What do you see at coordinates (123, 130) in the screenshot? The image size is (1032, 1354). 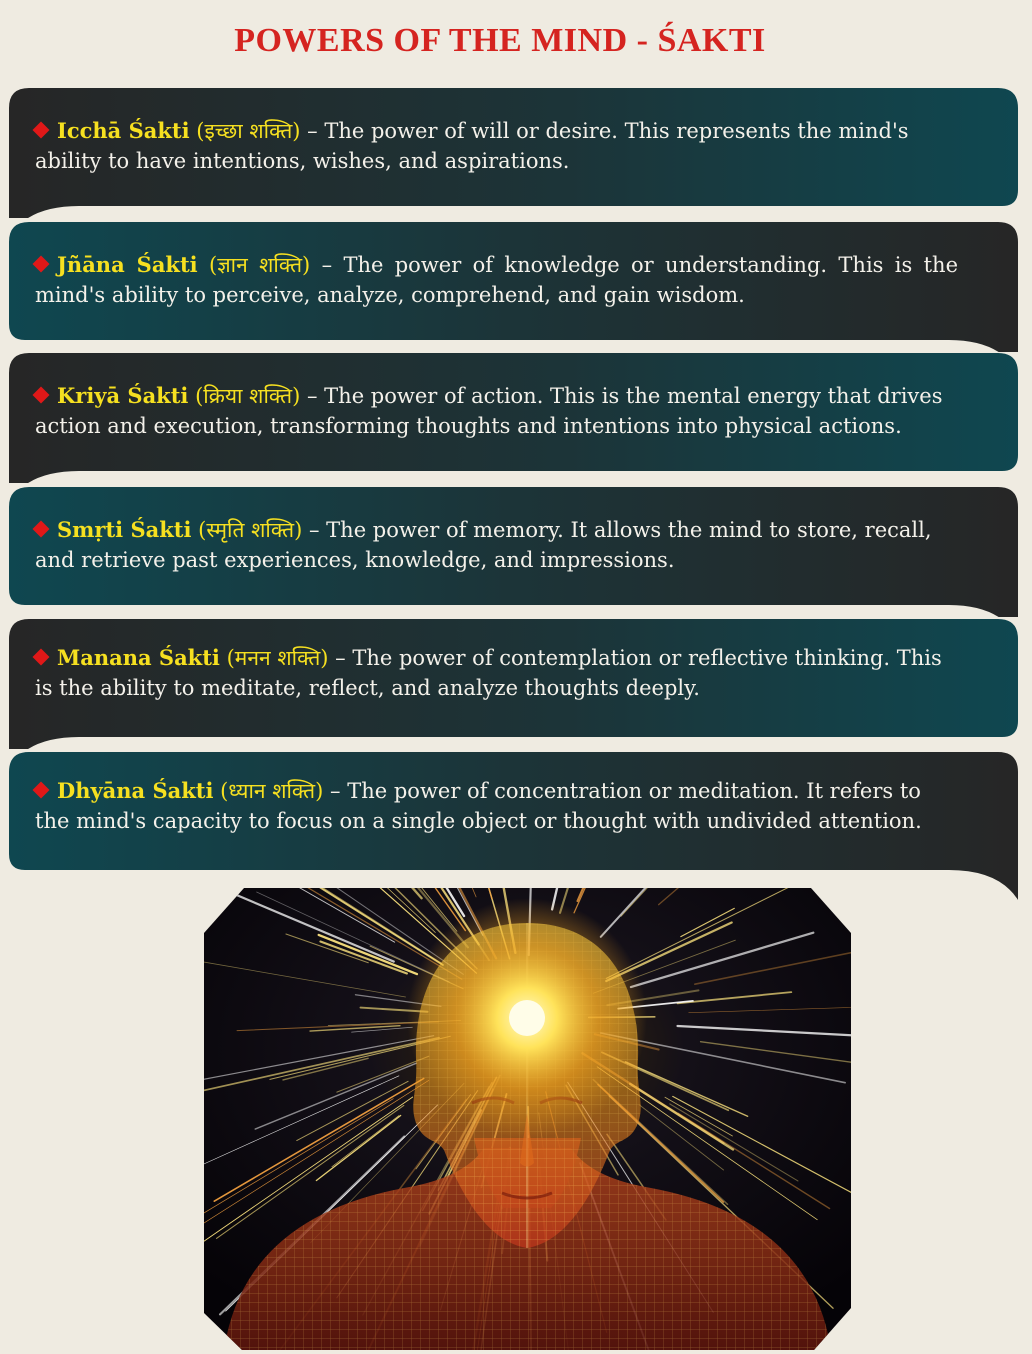 I see `shakti-term: Icchā Śakti` at bounding box center [123, 130].